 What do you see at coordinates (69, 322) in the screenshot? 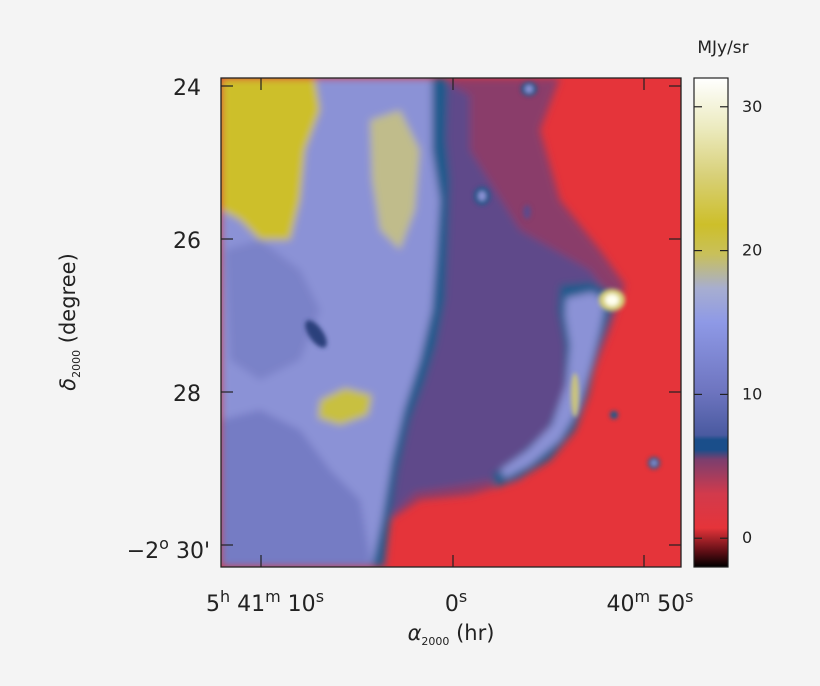
I see `y-axis-label: δ2000 (degree)` at bounding box center [69, 322].